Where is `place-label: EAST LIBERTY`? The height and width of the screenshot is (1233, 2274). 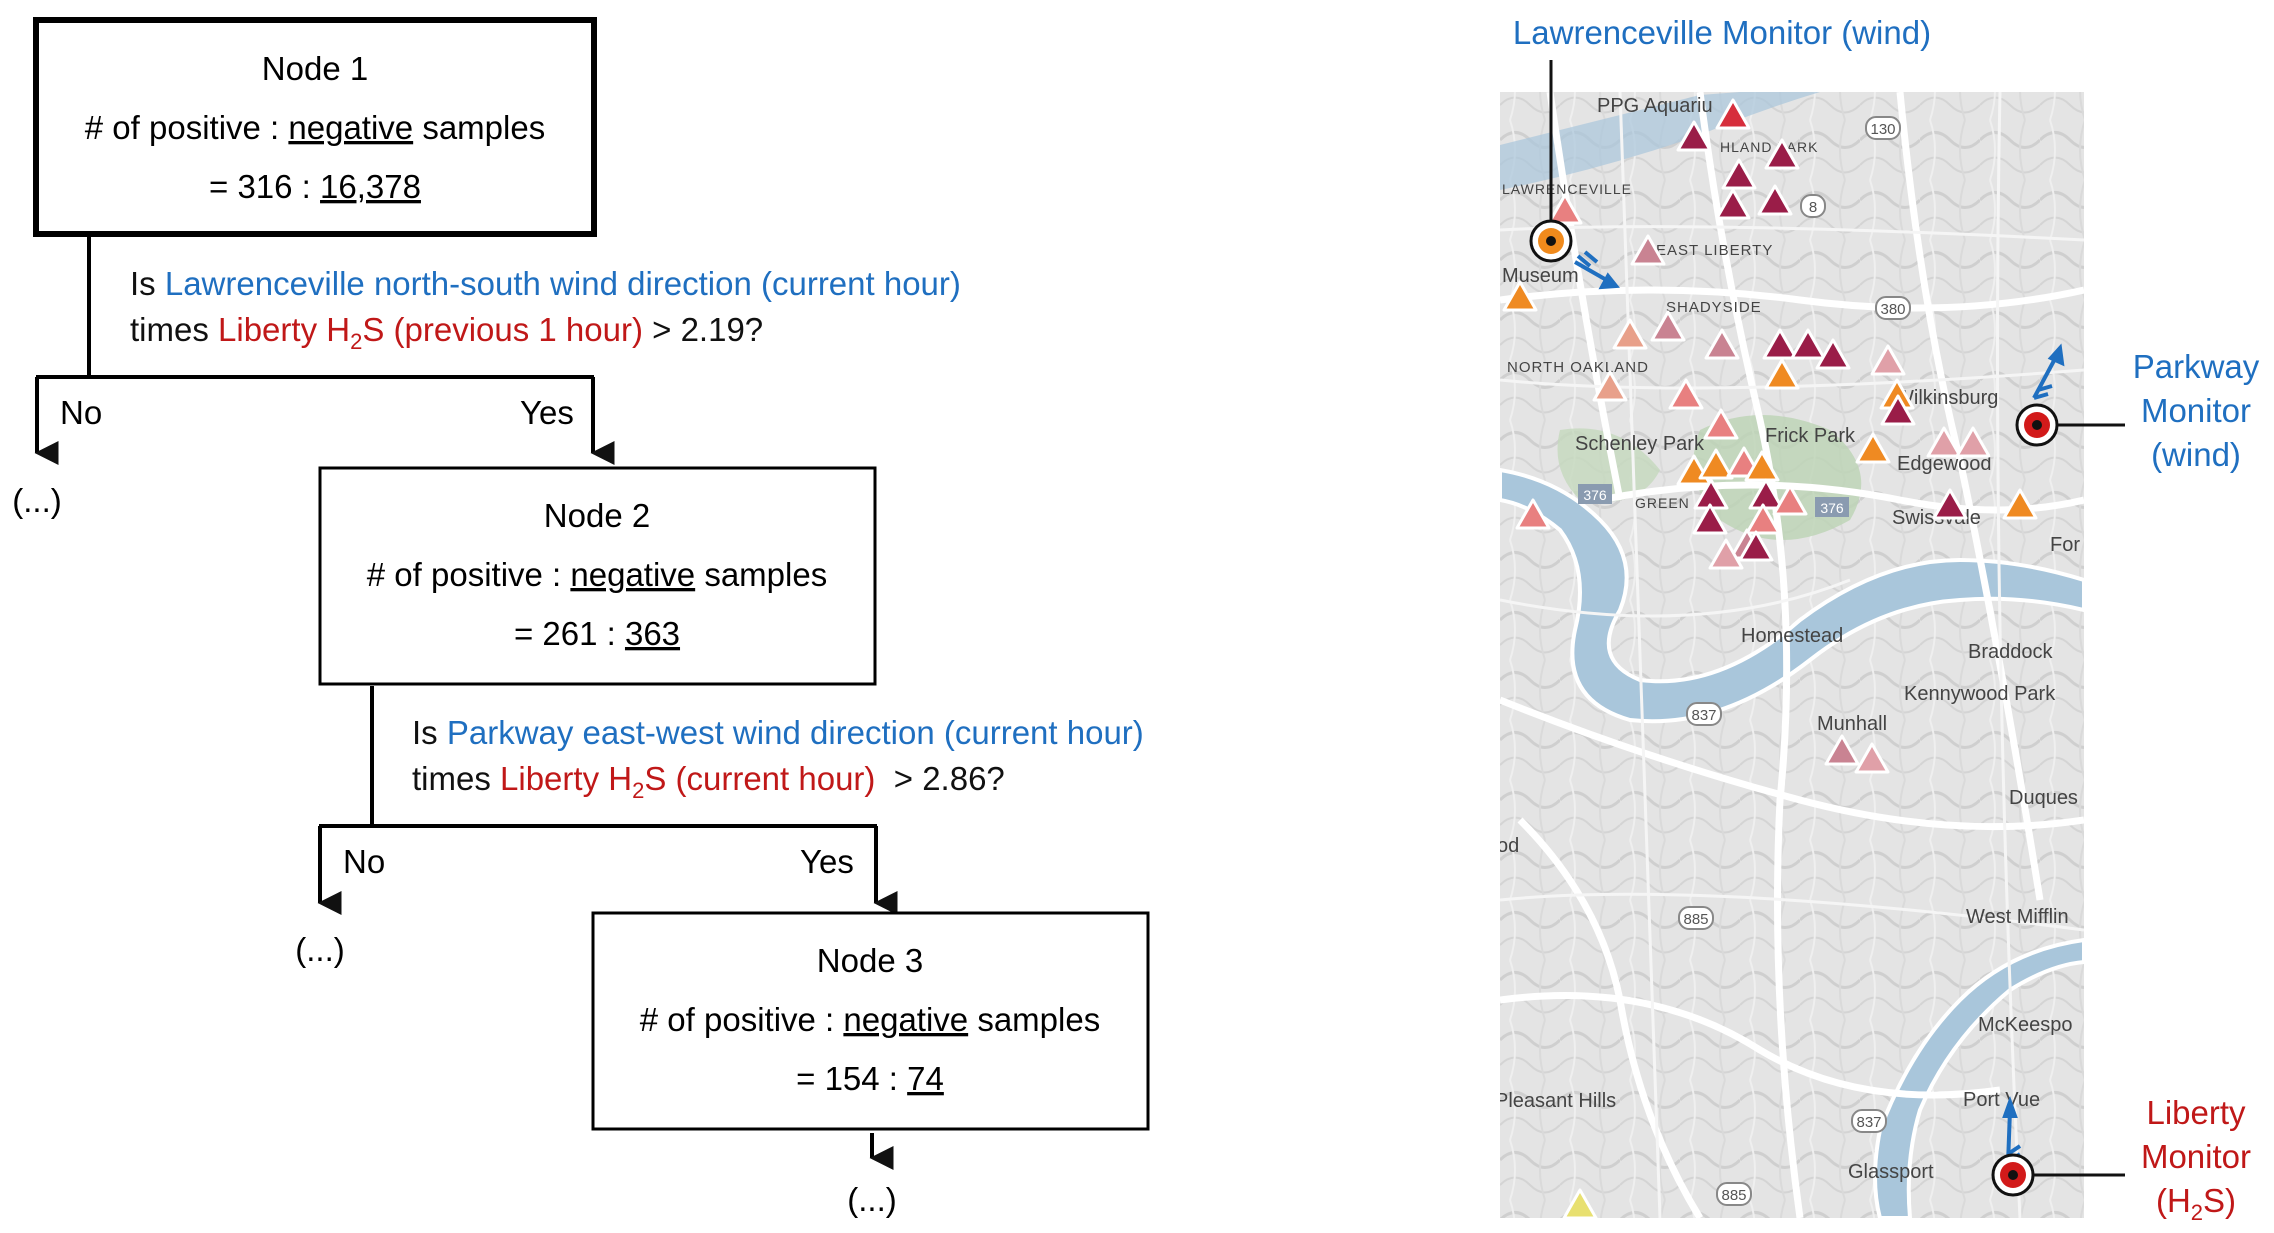
place-label: EAST LIBERTY is located at coordinates (1714, 250).